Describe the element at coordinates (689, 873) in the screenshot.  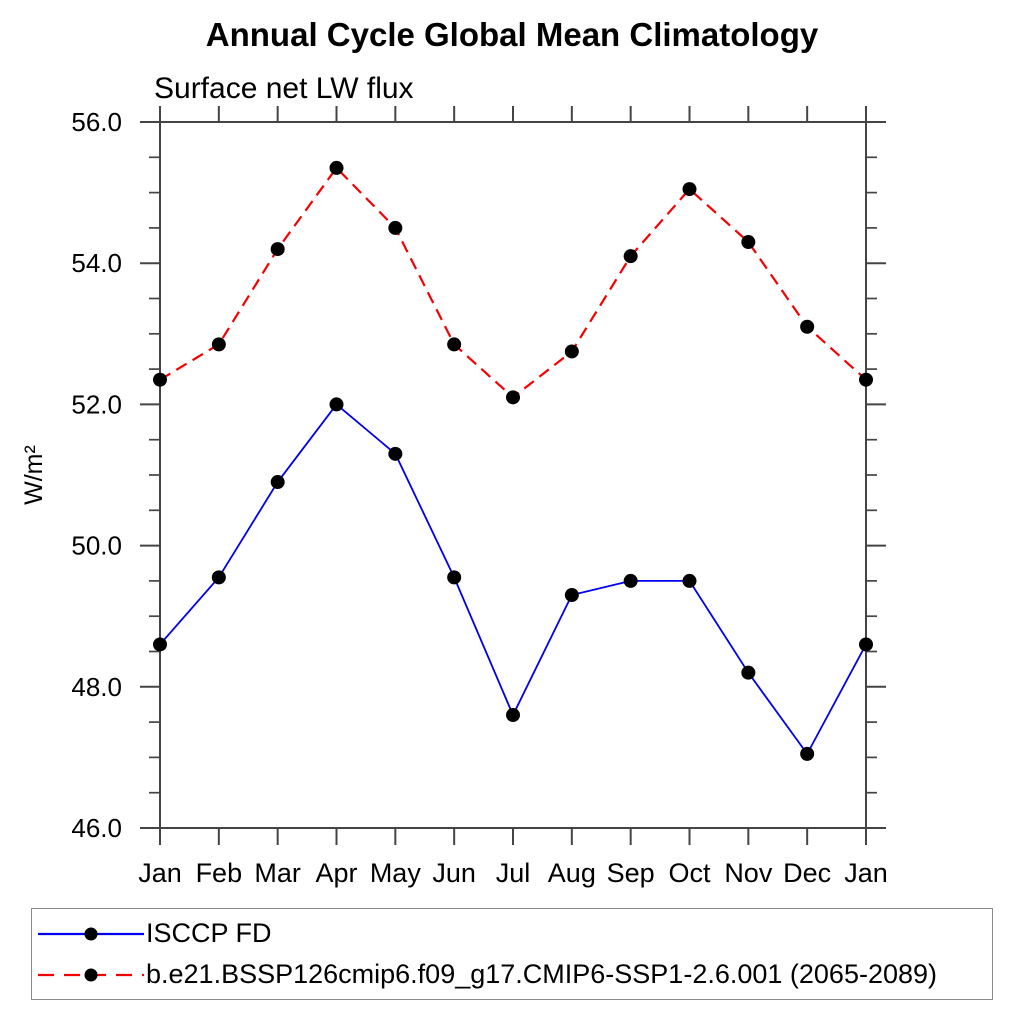
I see `x-axis-tick-label: Oct` at that location.